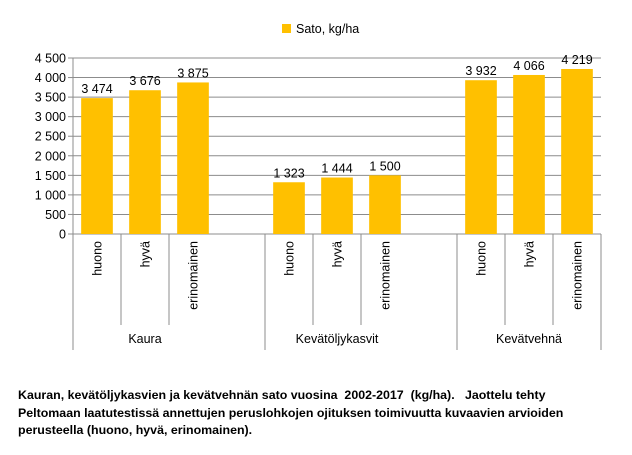 The image size is (632, 455). What do you see at coordinates (384, 166) in the screenshot?
I see `data-label: 1 500` at bounding box center [384, 166].